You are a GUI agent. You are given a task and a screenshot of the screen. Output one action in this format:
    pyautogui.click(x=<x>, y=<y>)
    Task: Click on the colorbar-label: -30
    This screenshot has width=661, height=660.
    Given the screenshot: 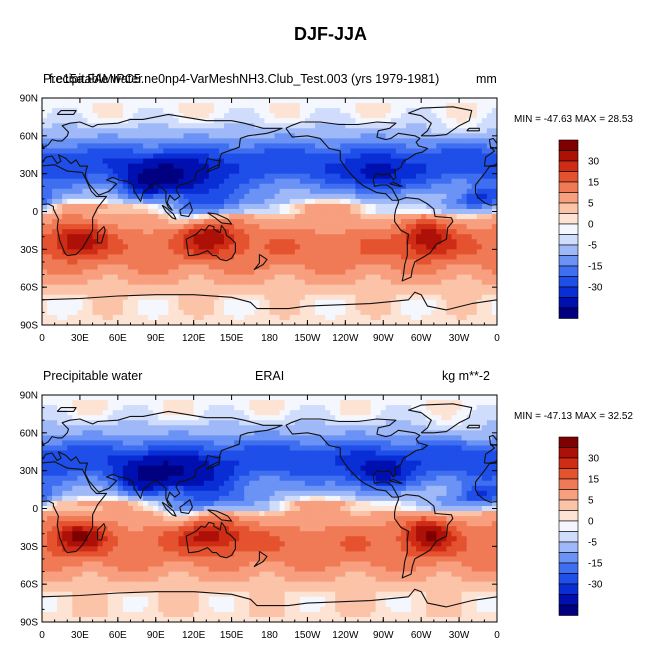 What is the action you would take?
    pyautogui.click(x=595, y=585)
    